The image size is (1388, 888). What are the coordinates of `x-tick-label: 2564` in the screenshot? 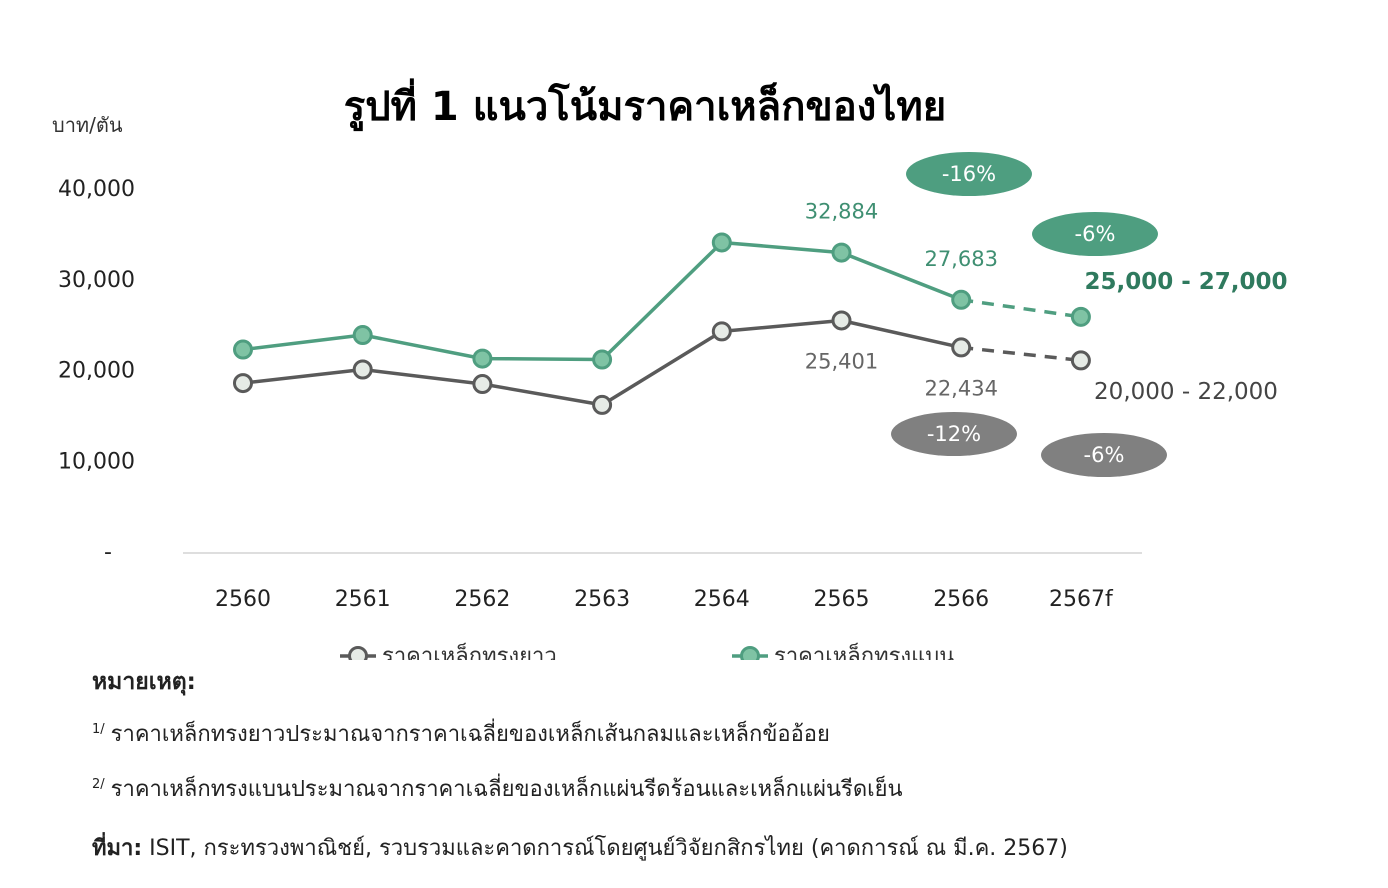 It's located at (722, 599).